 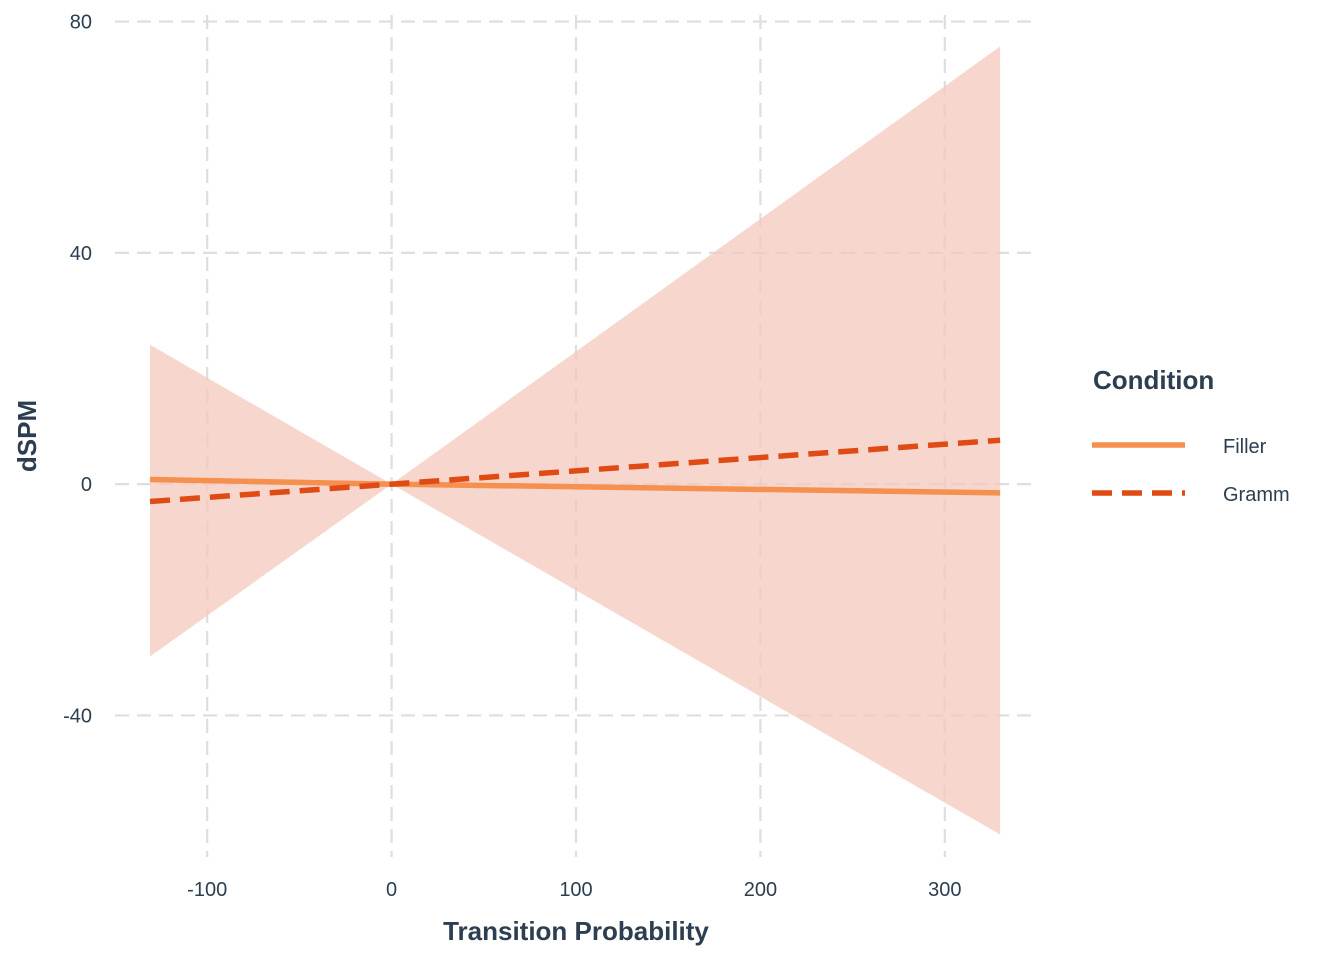 I want to click on x-tick-label: 100, so click(x=575, y=890).